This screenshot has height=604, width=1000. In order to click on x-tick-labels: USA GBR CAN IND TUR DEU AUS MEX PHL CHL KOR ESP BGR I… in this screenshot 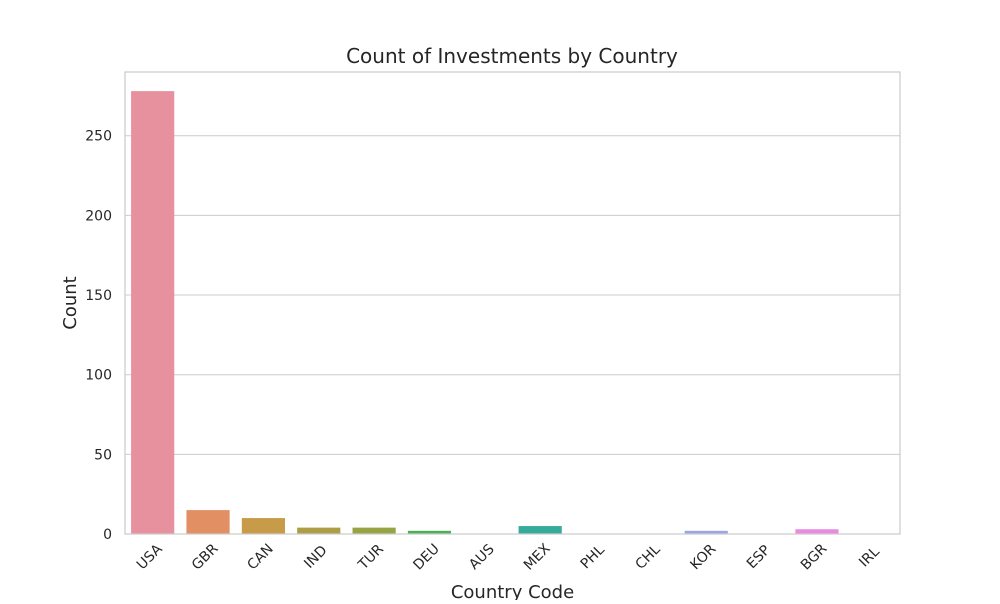, I will do `click(508, 556)`.